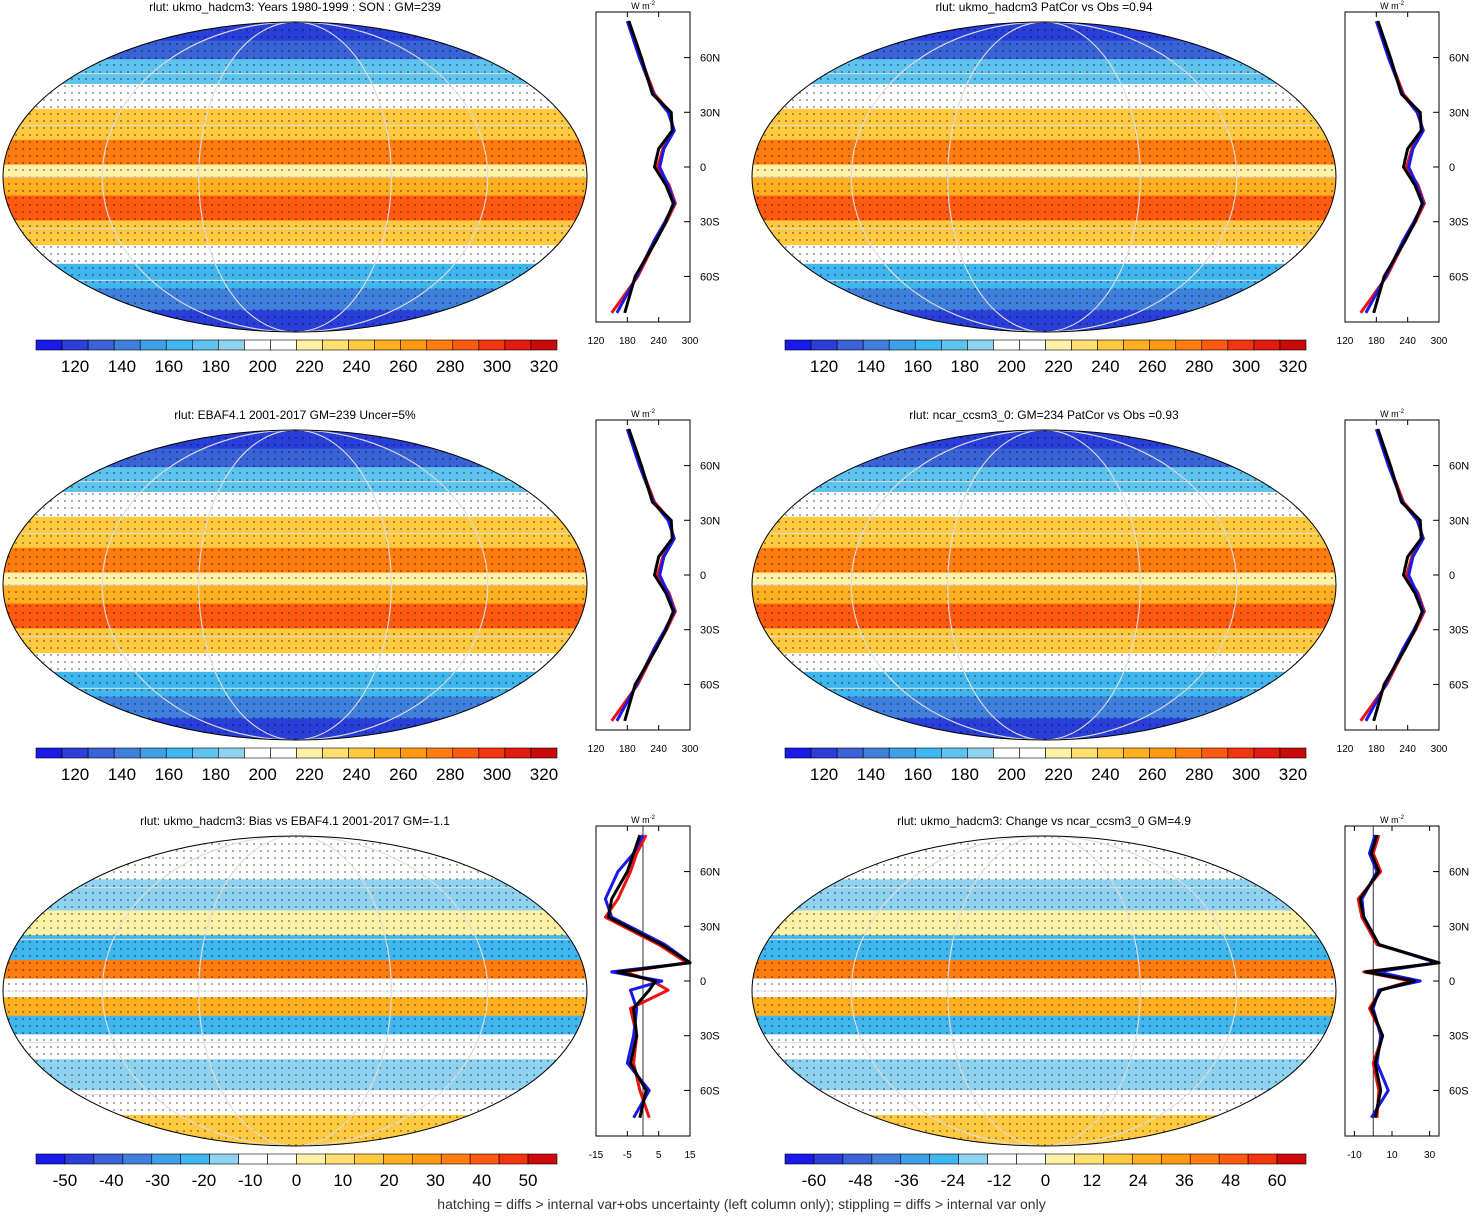  I want to click on colorbar-tick-label: -12, so click(999, 1180).